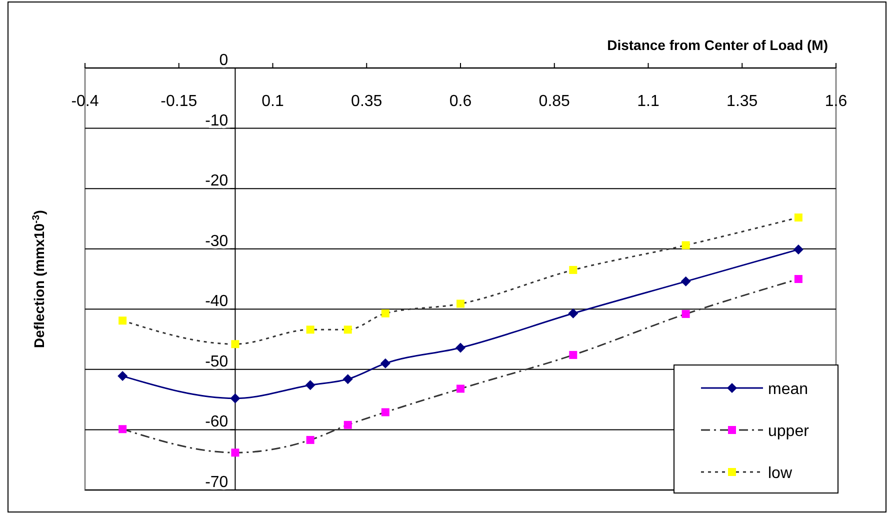 This screenshot has height=516, width=890. Describe the element at coordinates (85, 101) in the screenshot. I see `x-tick-label: -0.4` at that location.